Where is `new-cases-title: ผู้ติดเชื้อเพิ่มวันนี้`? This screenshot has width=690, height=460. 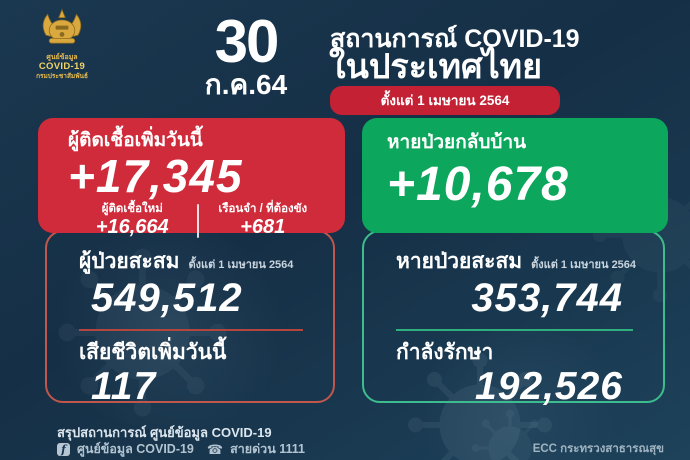
new-cases-title: ผู้ติดเชื้อเพิ่มวันนี้ is located at coordinates (135, 140).